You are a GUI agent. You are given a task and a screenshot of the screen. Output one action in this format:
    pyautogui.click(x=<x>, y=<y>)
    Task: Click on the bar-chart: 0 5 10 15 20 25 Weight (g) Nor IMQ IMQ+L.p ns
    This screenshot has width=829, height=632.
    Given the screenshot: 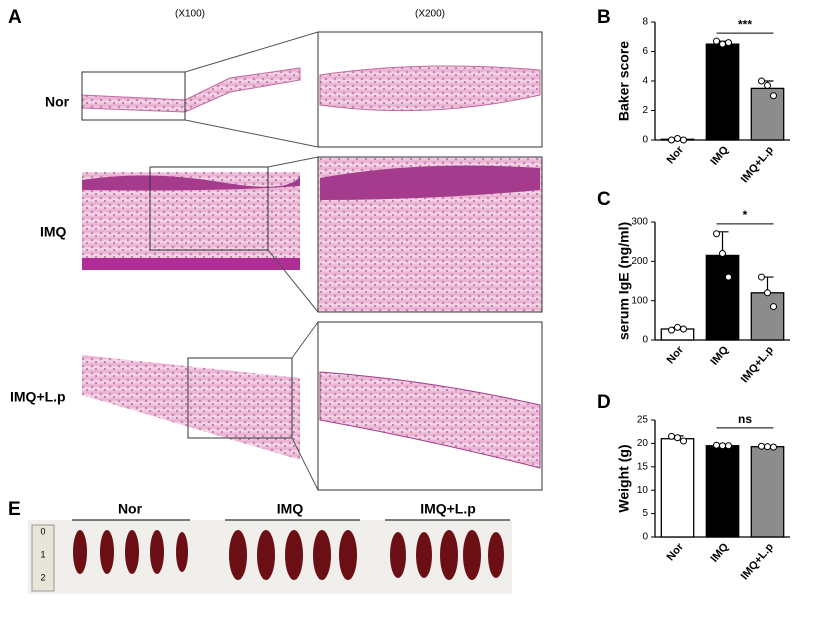 What is the action you would take?
    pyautogui.click(x=703, y=497)
    